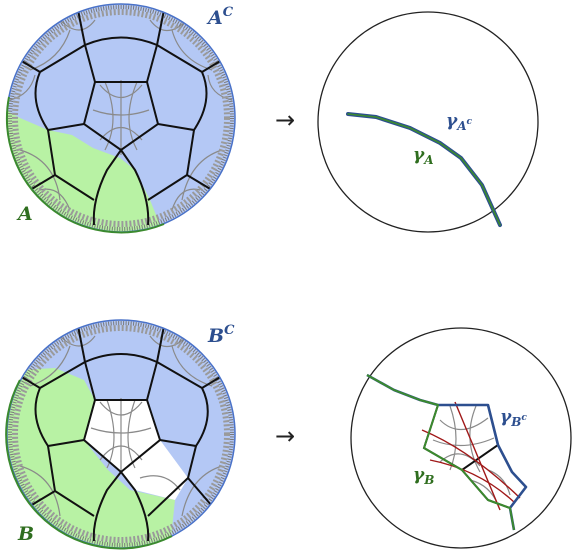  What do you see at coordinates (285, 120) in the screenshot?
I see `top-arrow: →` at bounding box center [285, 120].